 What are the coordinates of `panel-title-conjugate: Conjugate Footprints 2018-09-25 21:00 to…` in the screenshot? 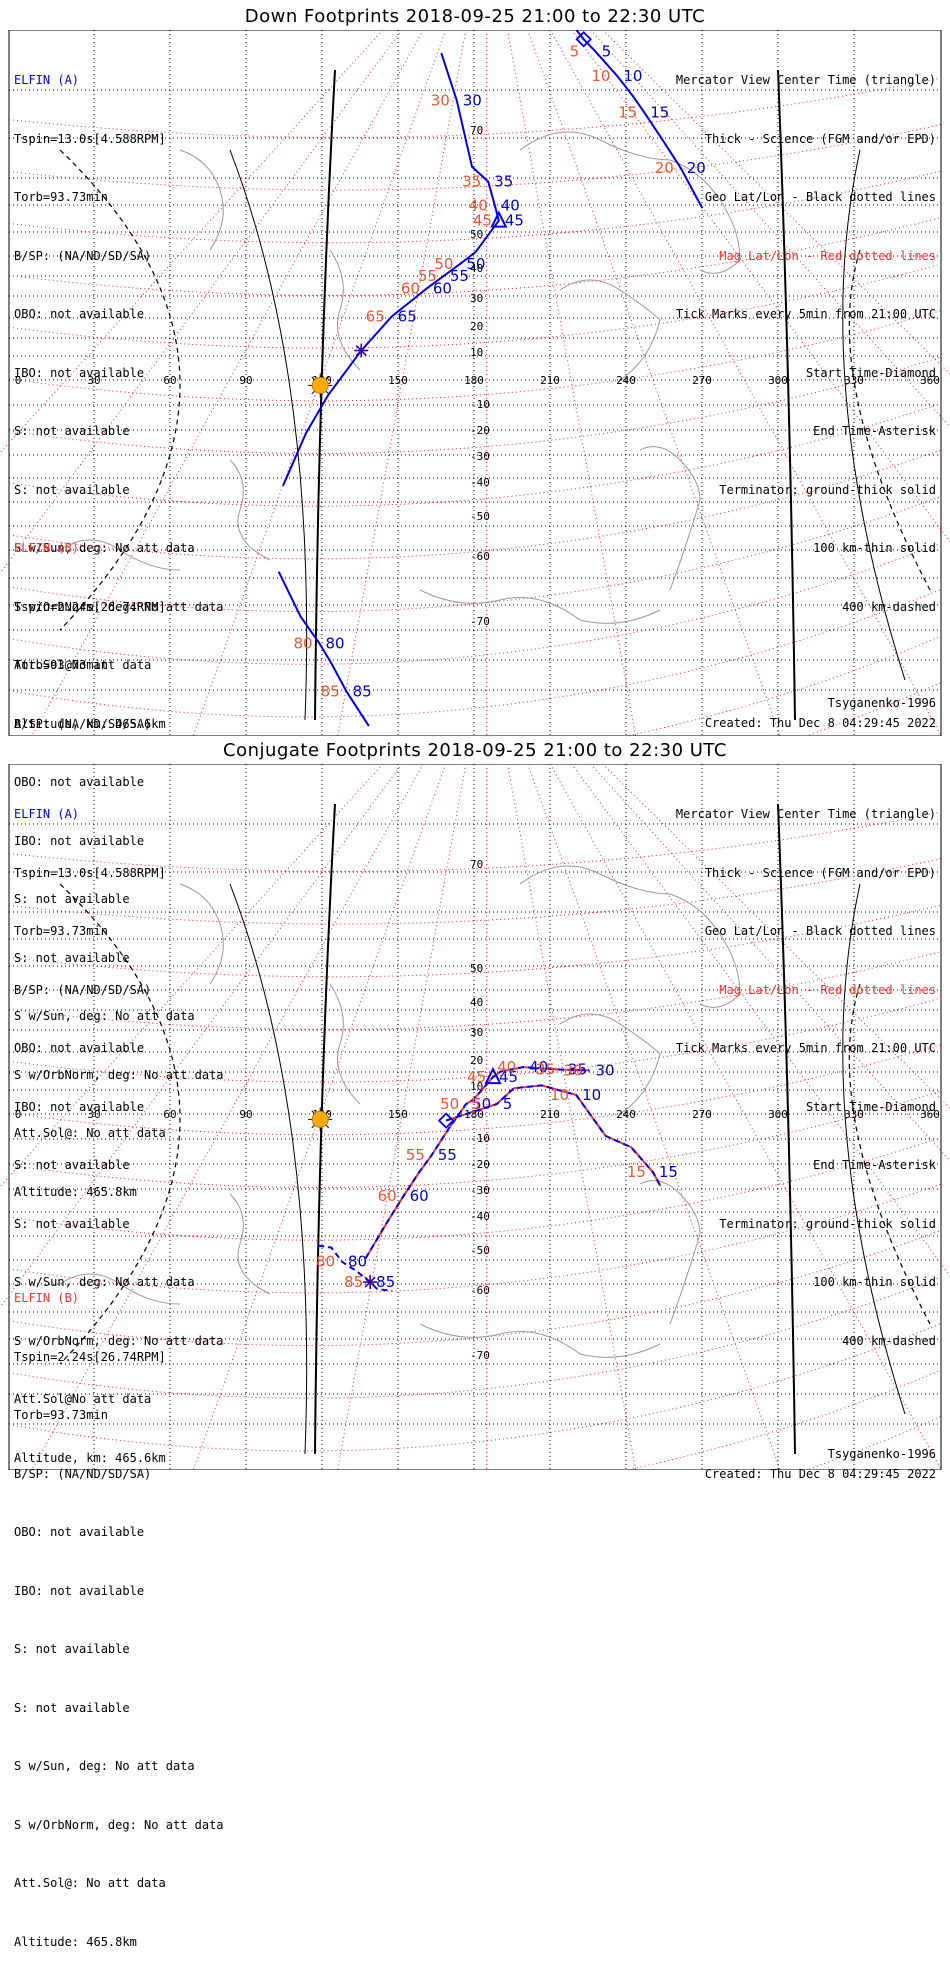 It's located at (475, 750).